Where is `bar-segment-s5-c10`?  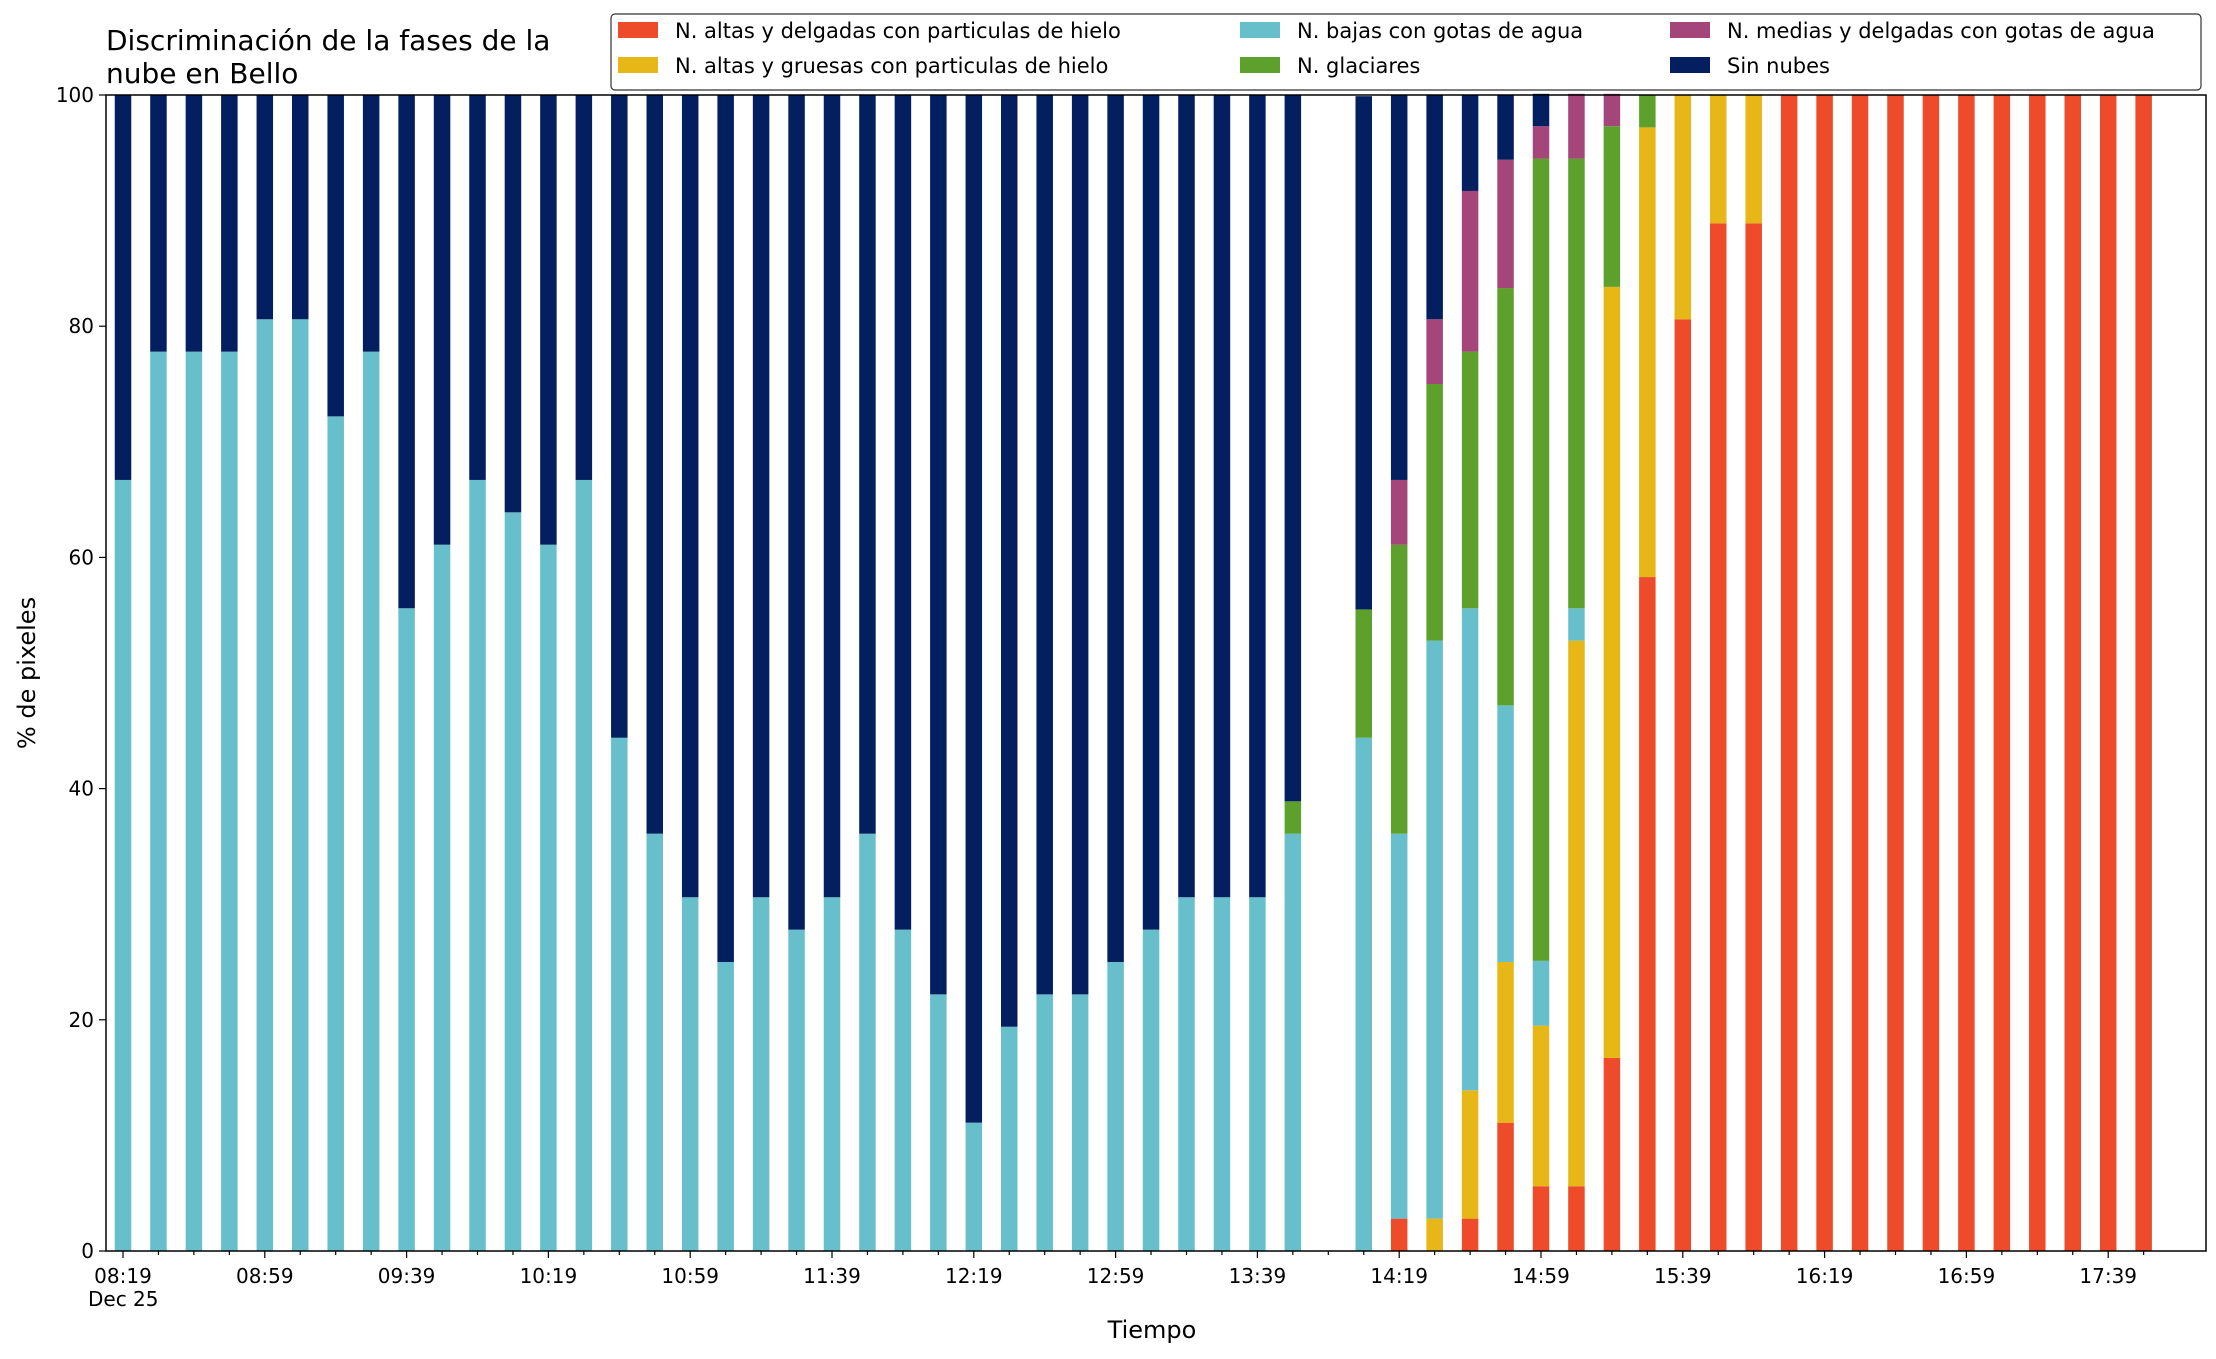 bar-segment-s5-c10 is located at coordinates (477, 287).